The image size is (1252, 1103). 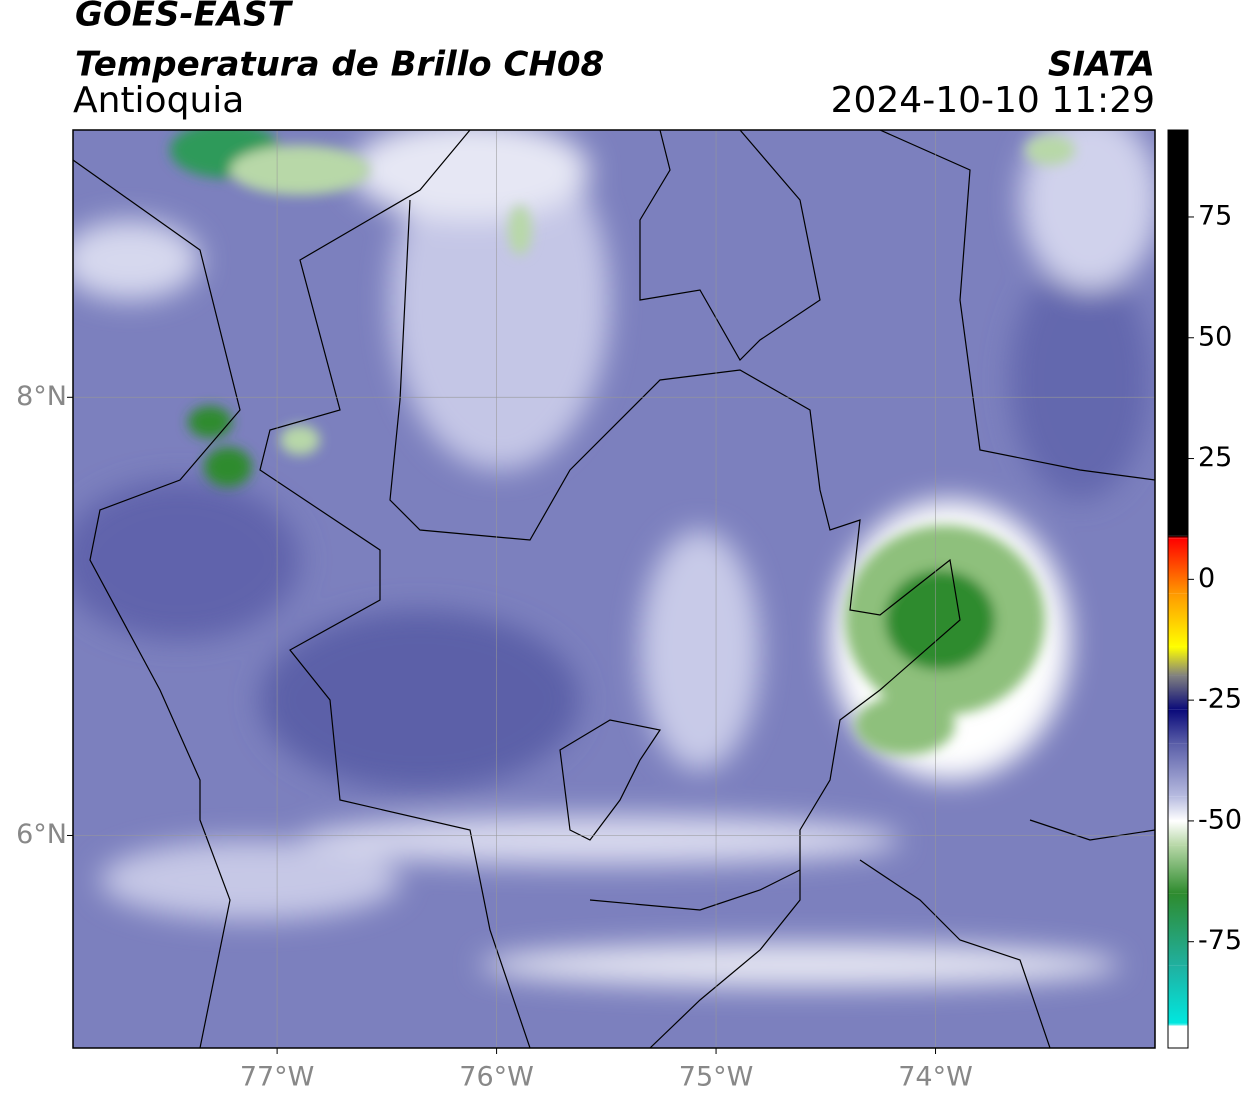 What do you see at coordinates (339, 65) in the screenshot?
I see `subtitle: Temperatura de Brillo CH08` at bounding box center [339, 65].